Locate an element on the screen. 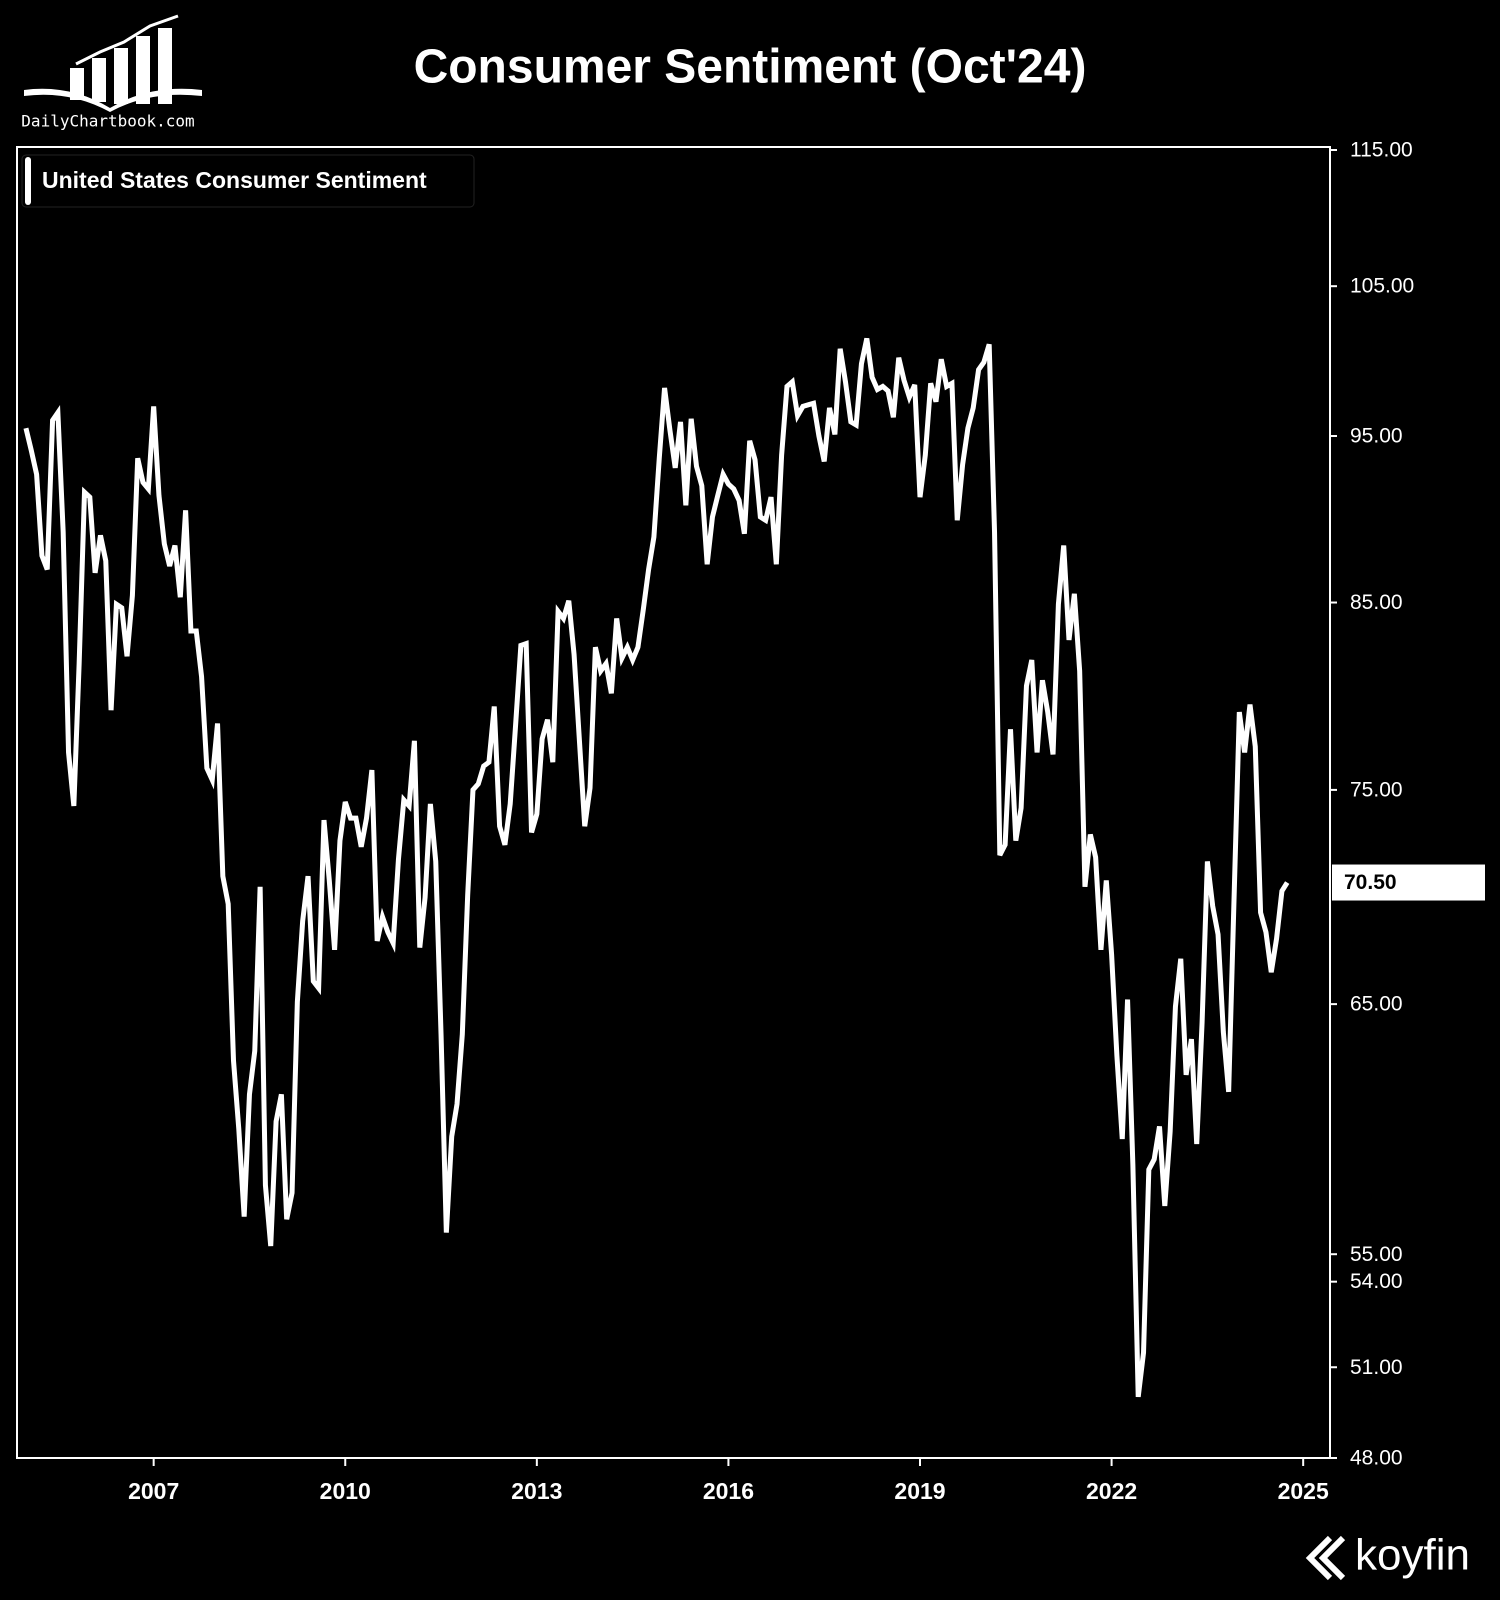  brand-logo is located at coordinates (113, 63).